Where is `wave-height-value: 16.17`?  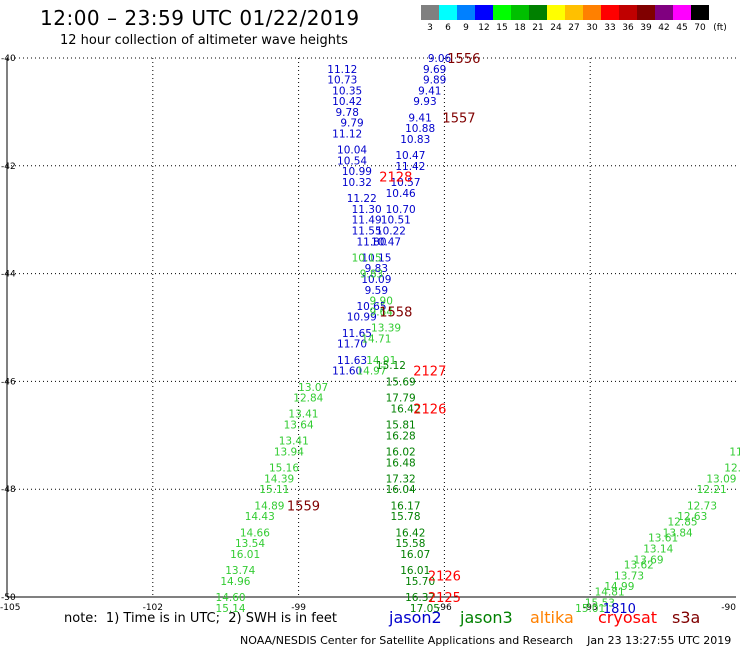 wave-height-value: 16.17 is located at coordinates (405, 506).